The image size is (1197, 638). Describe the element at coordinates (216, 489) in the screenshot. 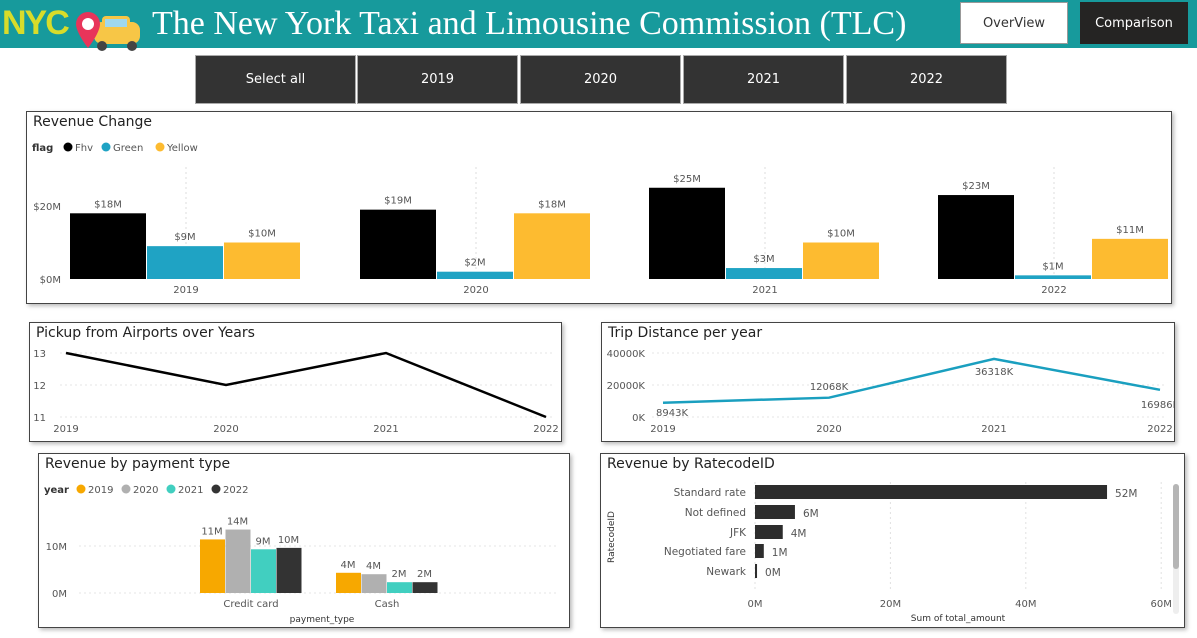

I see `legend-marker-2022` at that location.